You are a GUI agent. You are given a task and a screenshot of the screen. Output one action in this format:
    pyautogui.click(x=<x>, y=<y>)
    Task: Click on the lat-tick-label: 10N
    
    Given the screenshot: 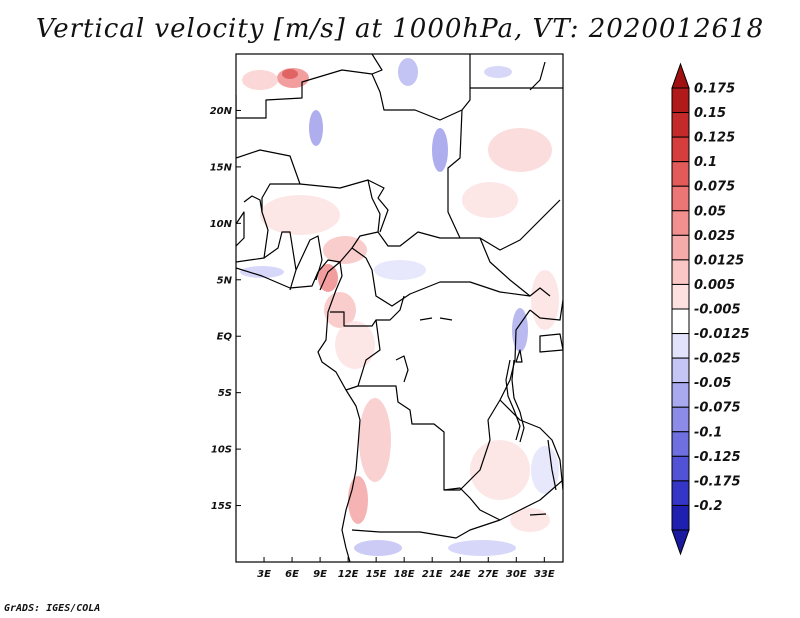 What is the action you would take?
    pyautogui.click(x=221, y=224)
    